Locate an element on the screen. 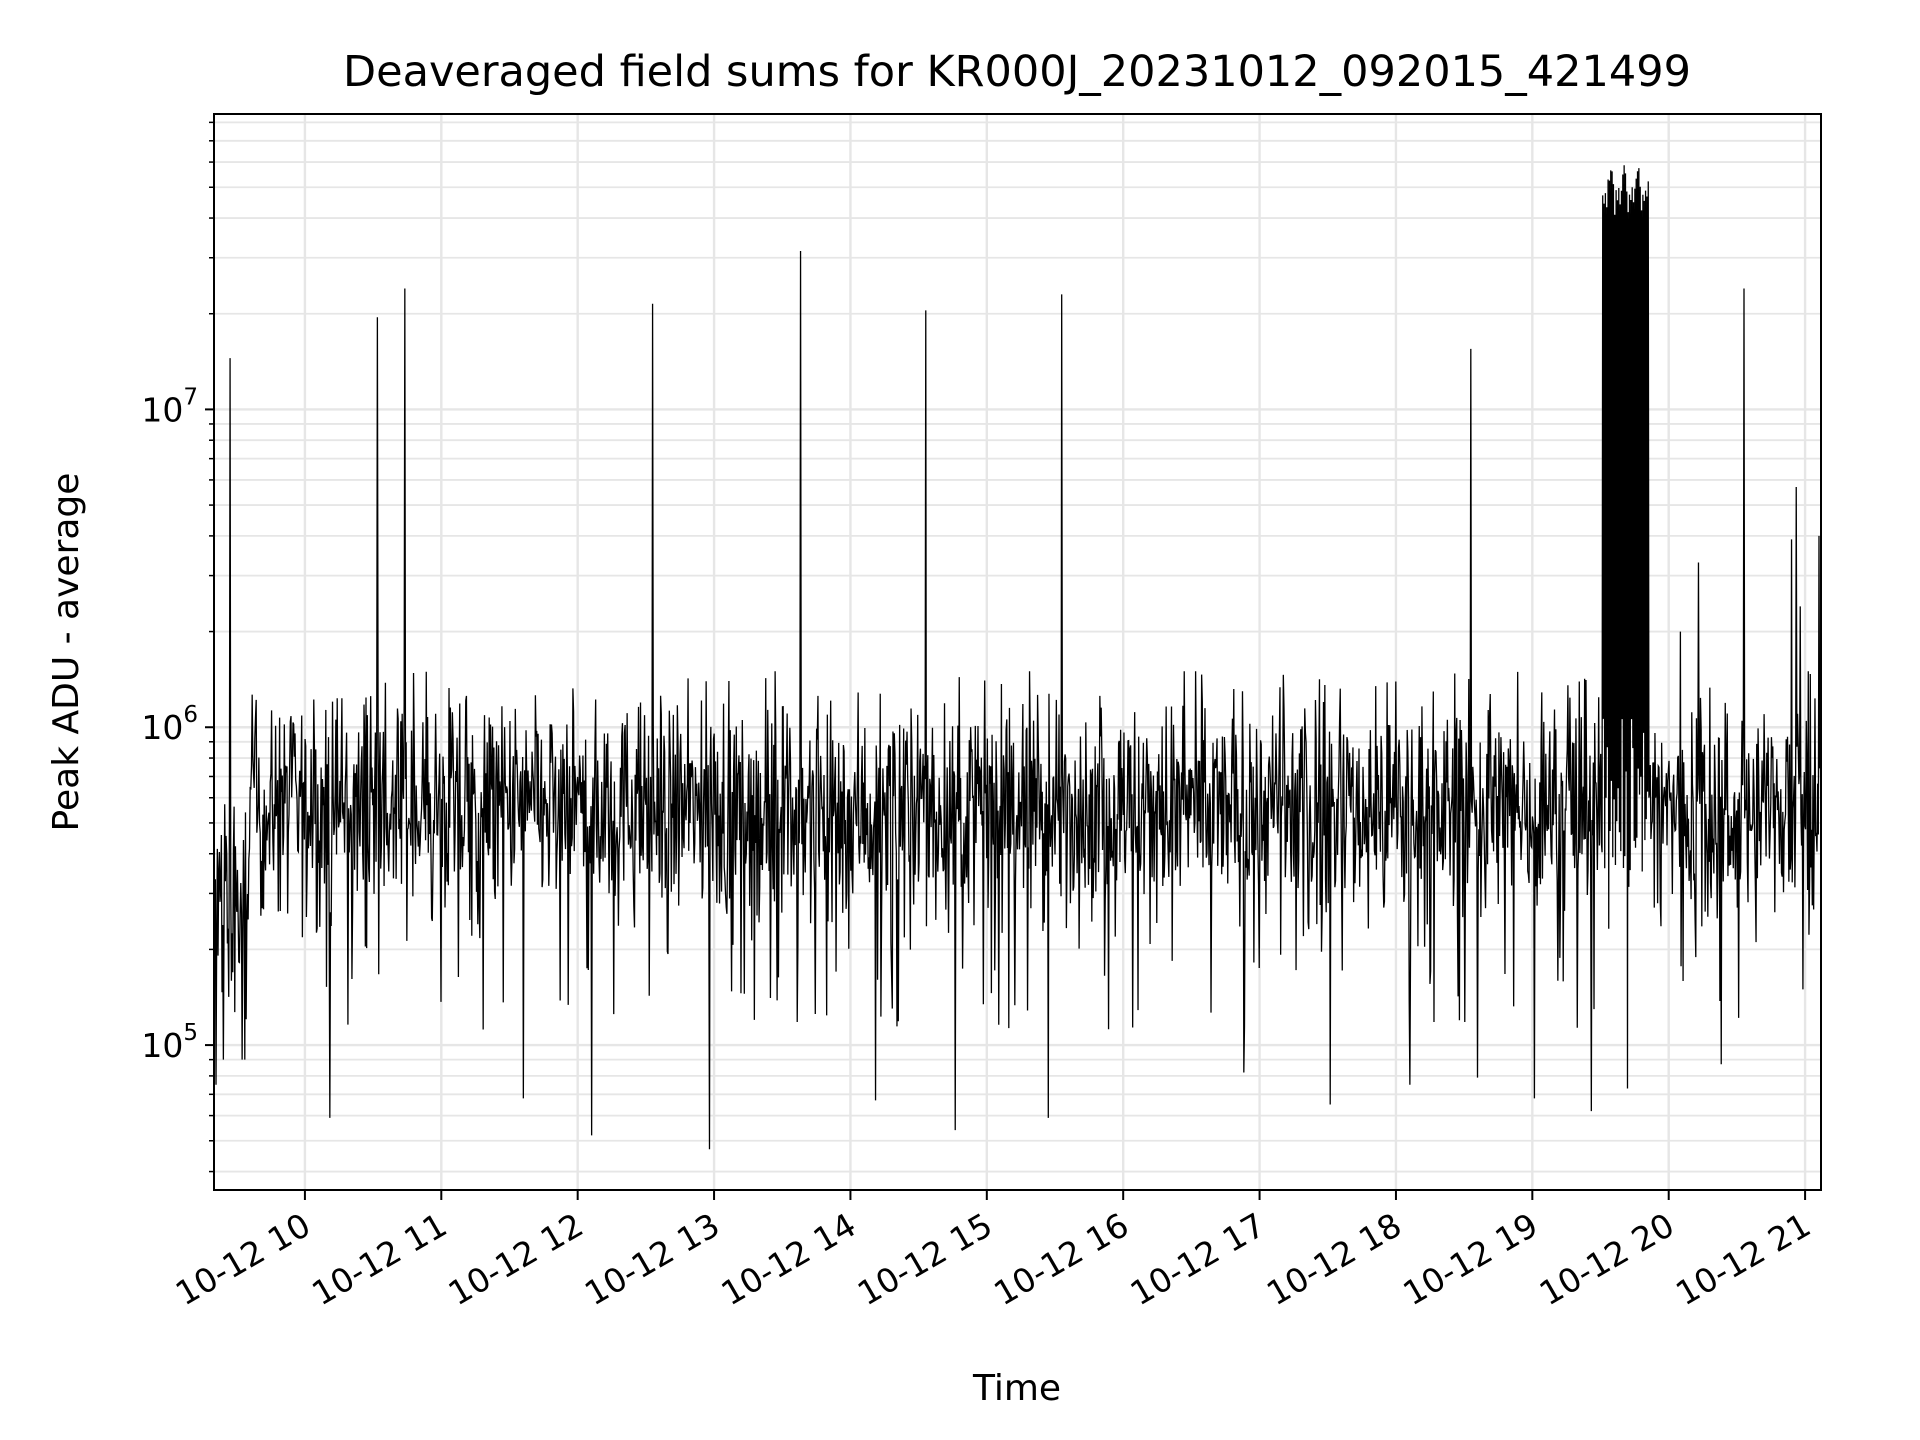 This screenshot has width=1920, height=1440. y-axis: 10⁵ 10⁶ 10⁷ is located at coordinates (177, 647).